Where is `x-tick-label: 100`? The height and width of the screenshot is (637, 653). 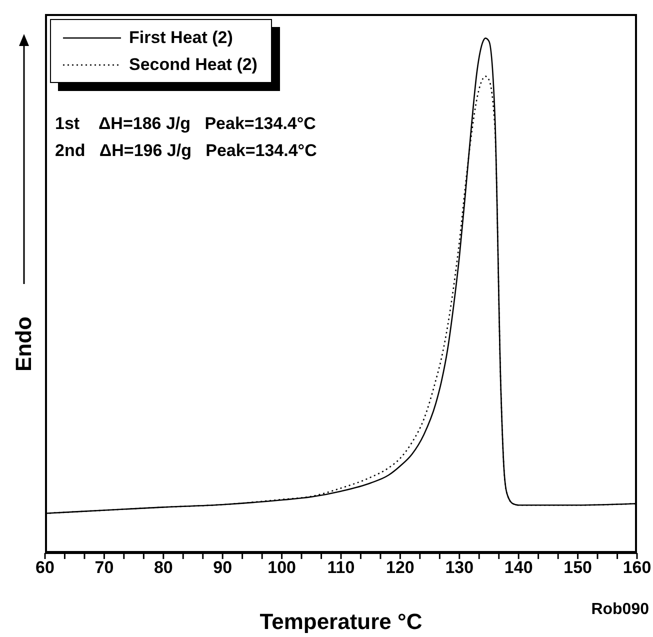 x-tick-label: 100 is located at coordinates (282, 568).